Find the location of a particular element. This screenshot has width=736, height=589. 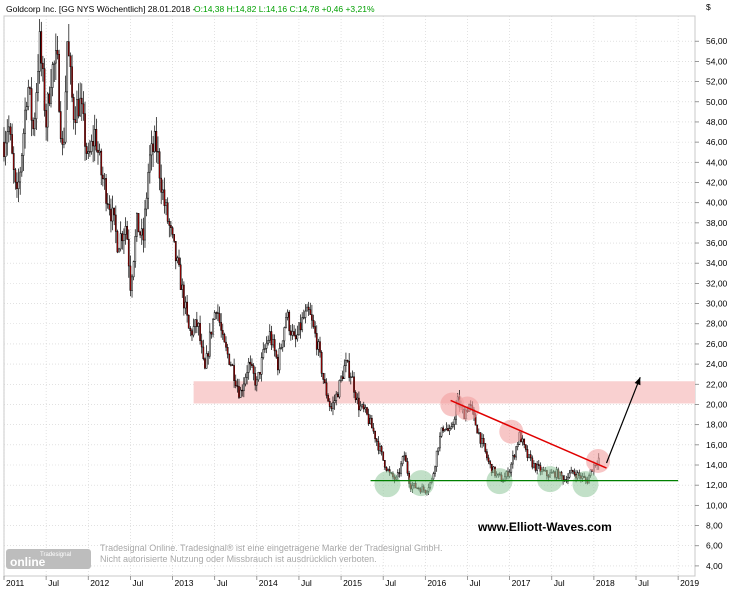

y-tick-label: 4,00 is located at coordinates (714, 566).